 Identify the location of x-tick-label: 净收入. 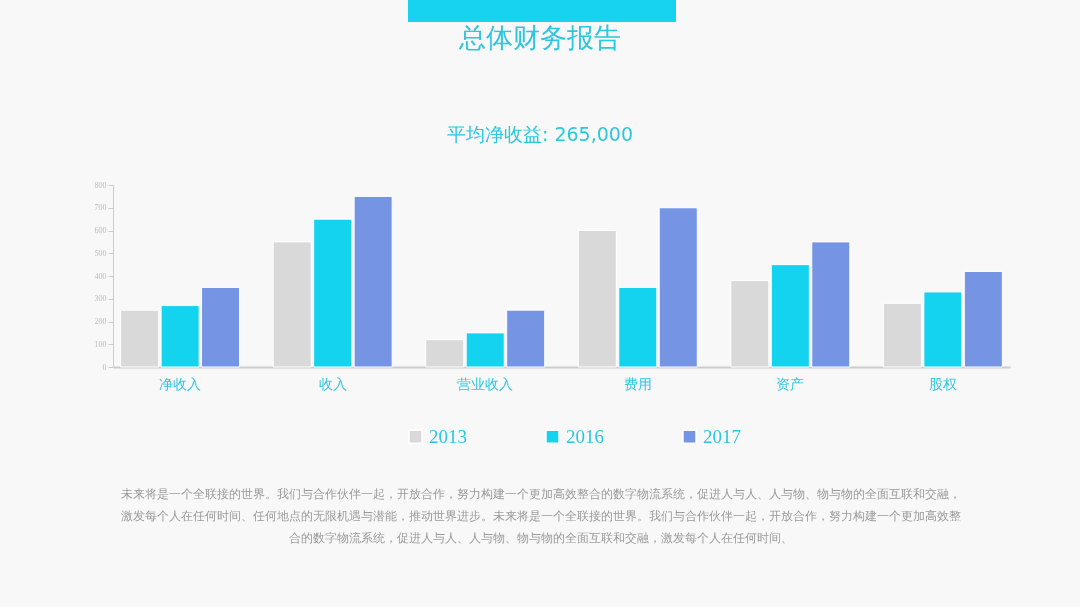
(180, 383).